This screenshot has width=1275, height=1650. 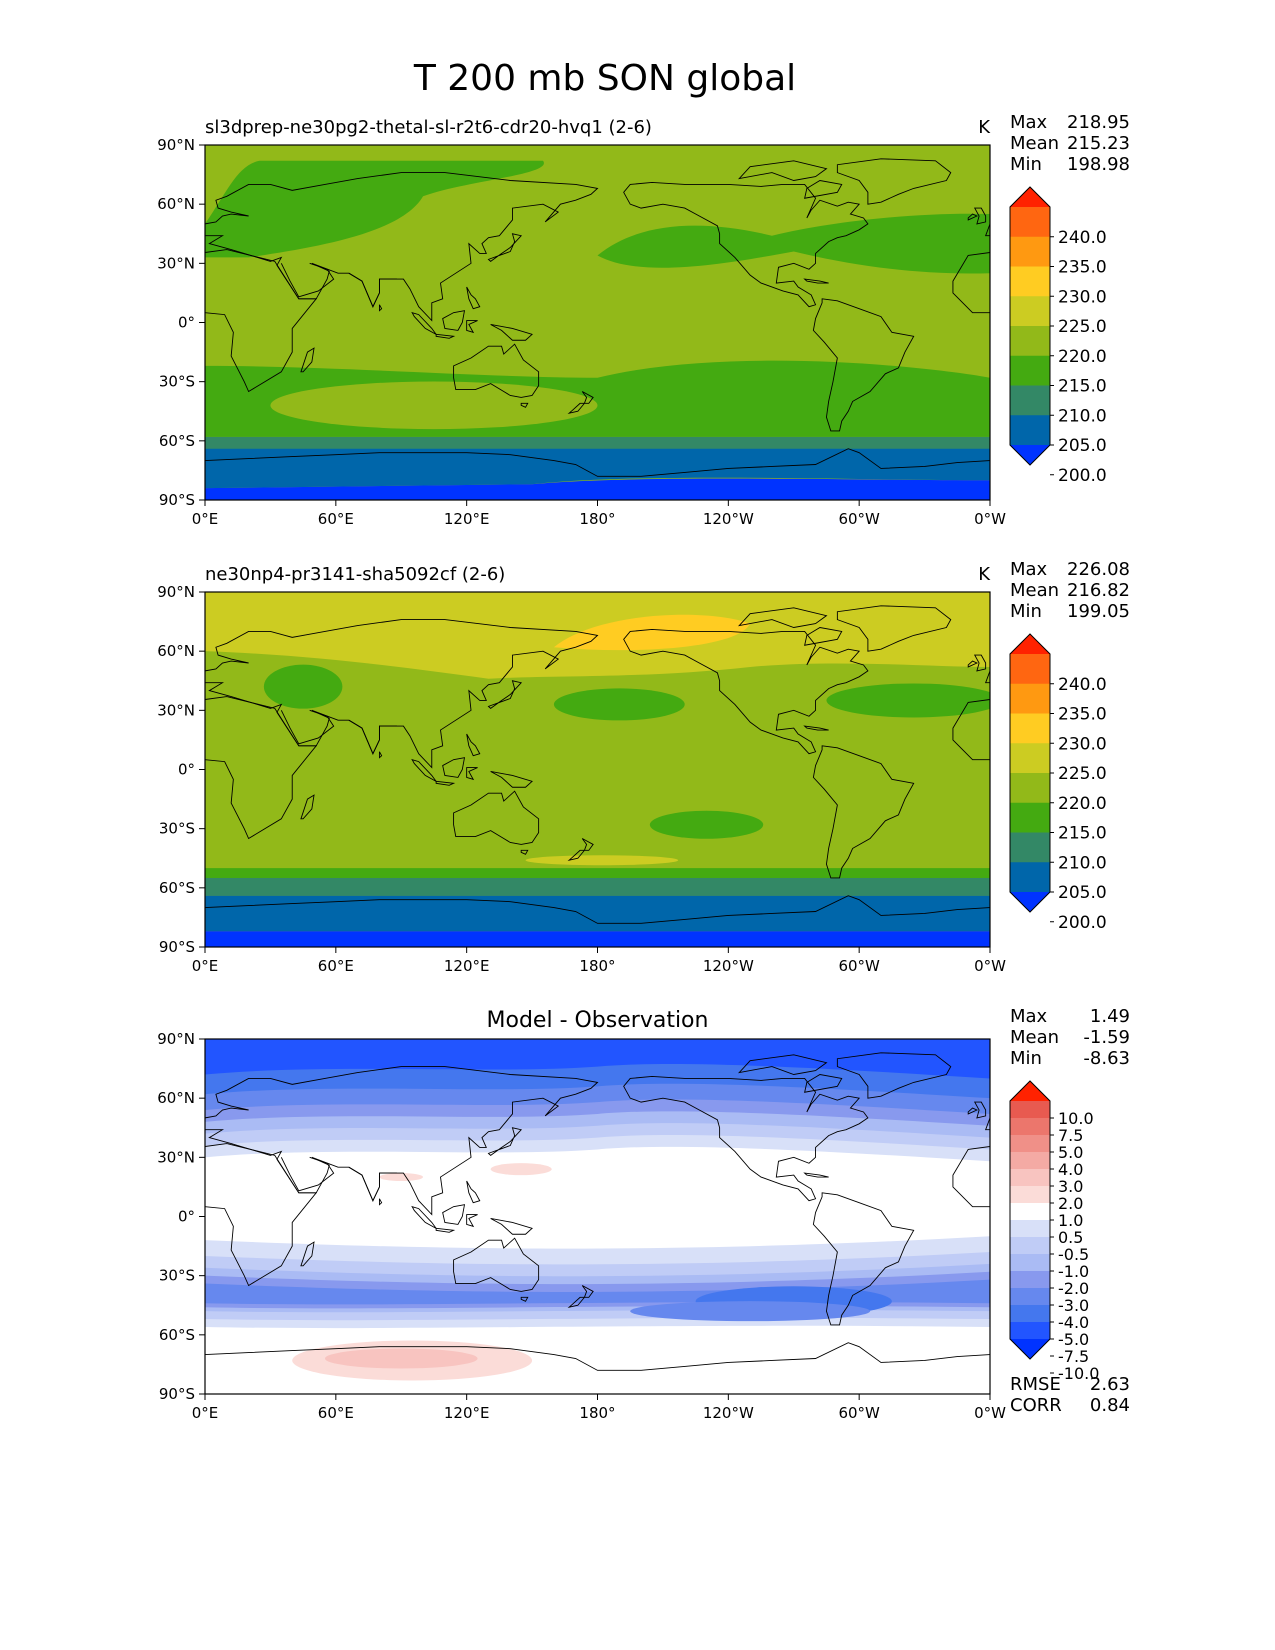 I want to click on colorbar-label: 230.0, so click(x=1082, y=744).